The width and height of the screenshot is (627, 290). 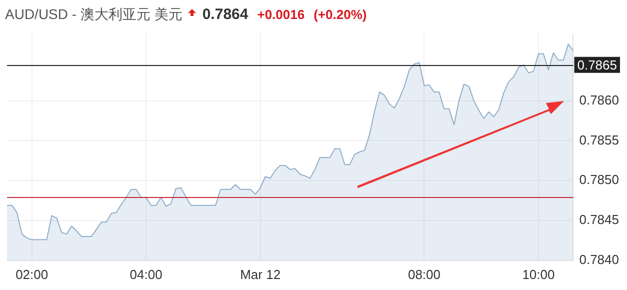 I want to click on x-tick-label: Mar 12, so click(x=260, y=274).